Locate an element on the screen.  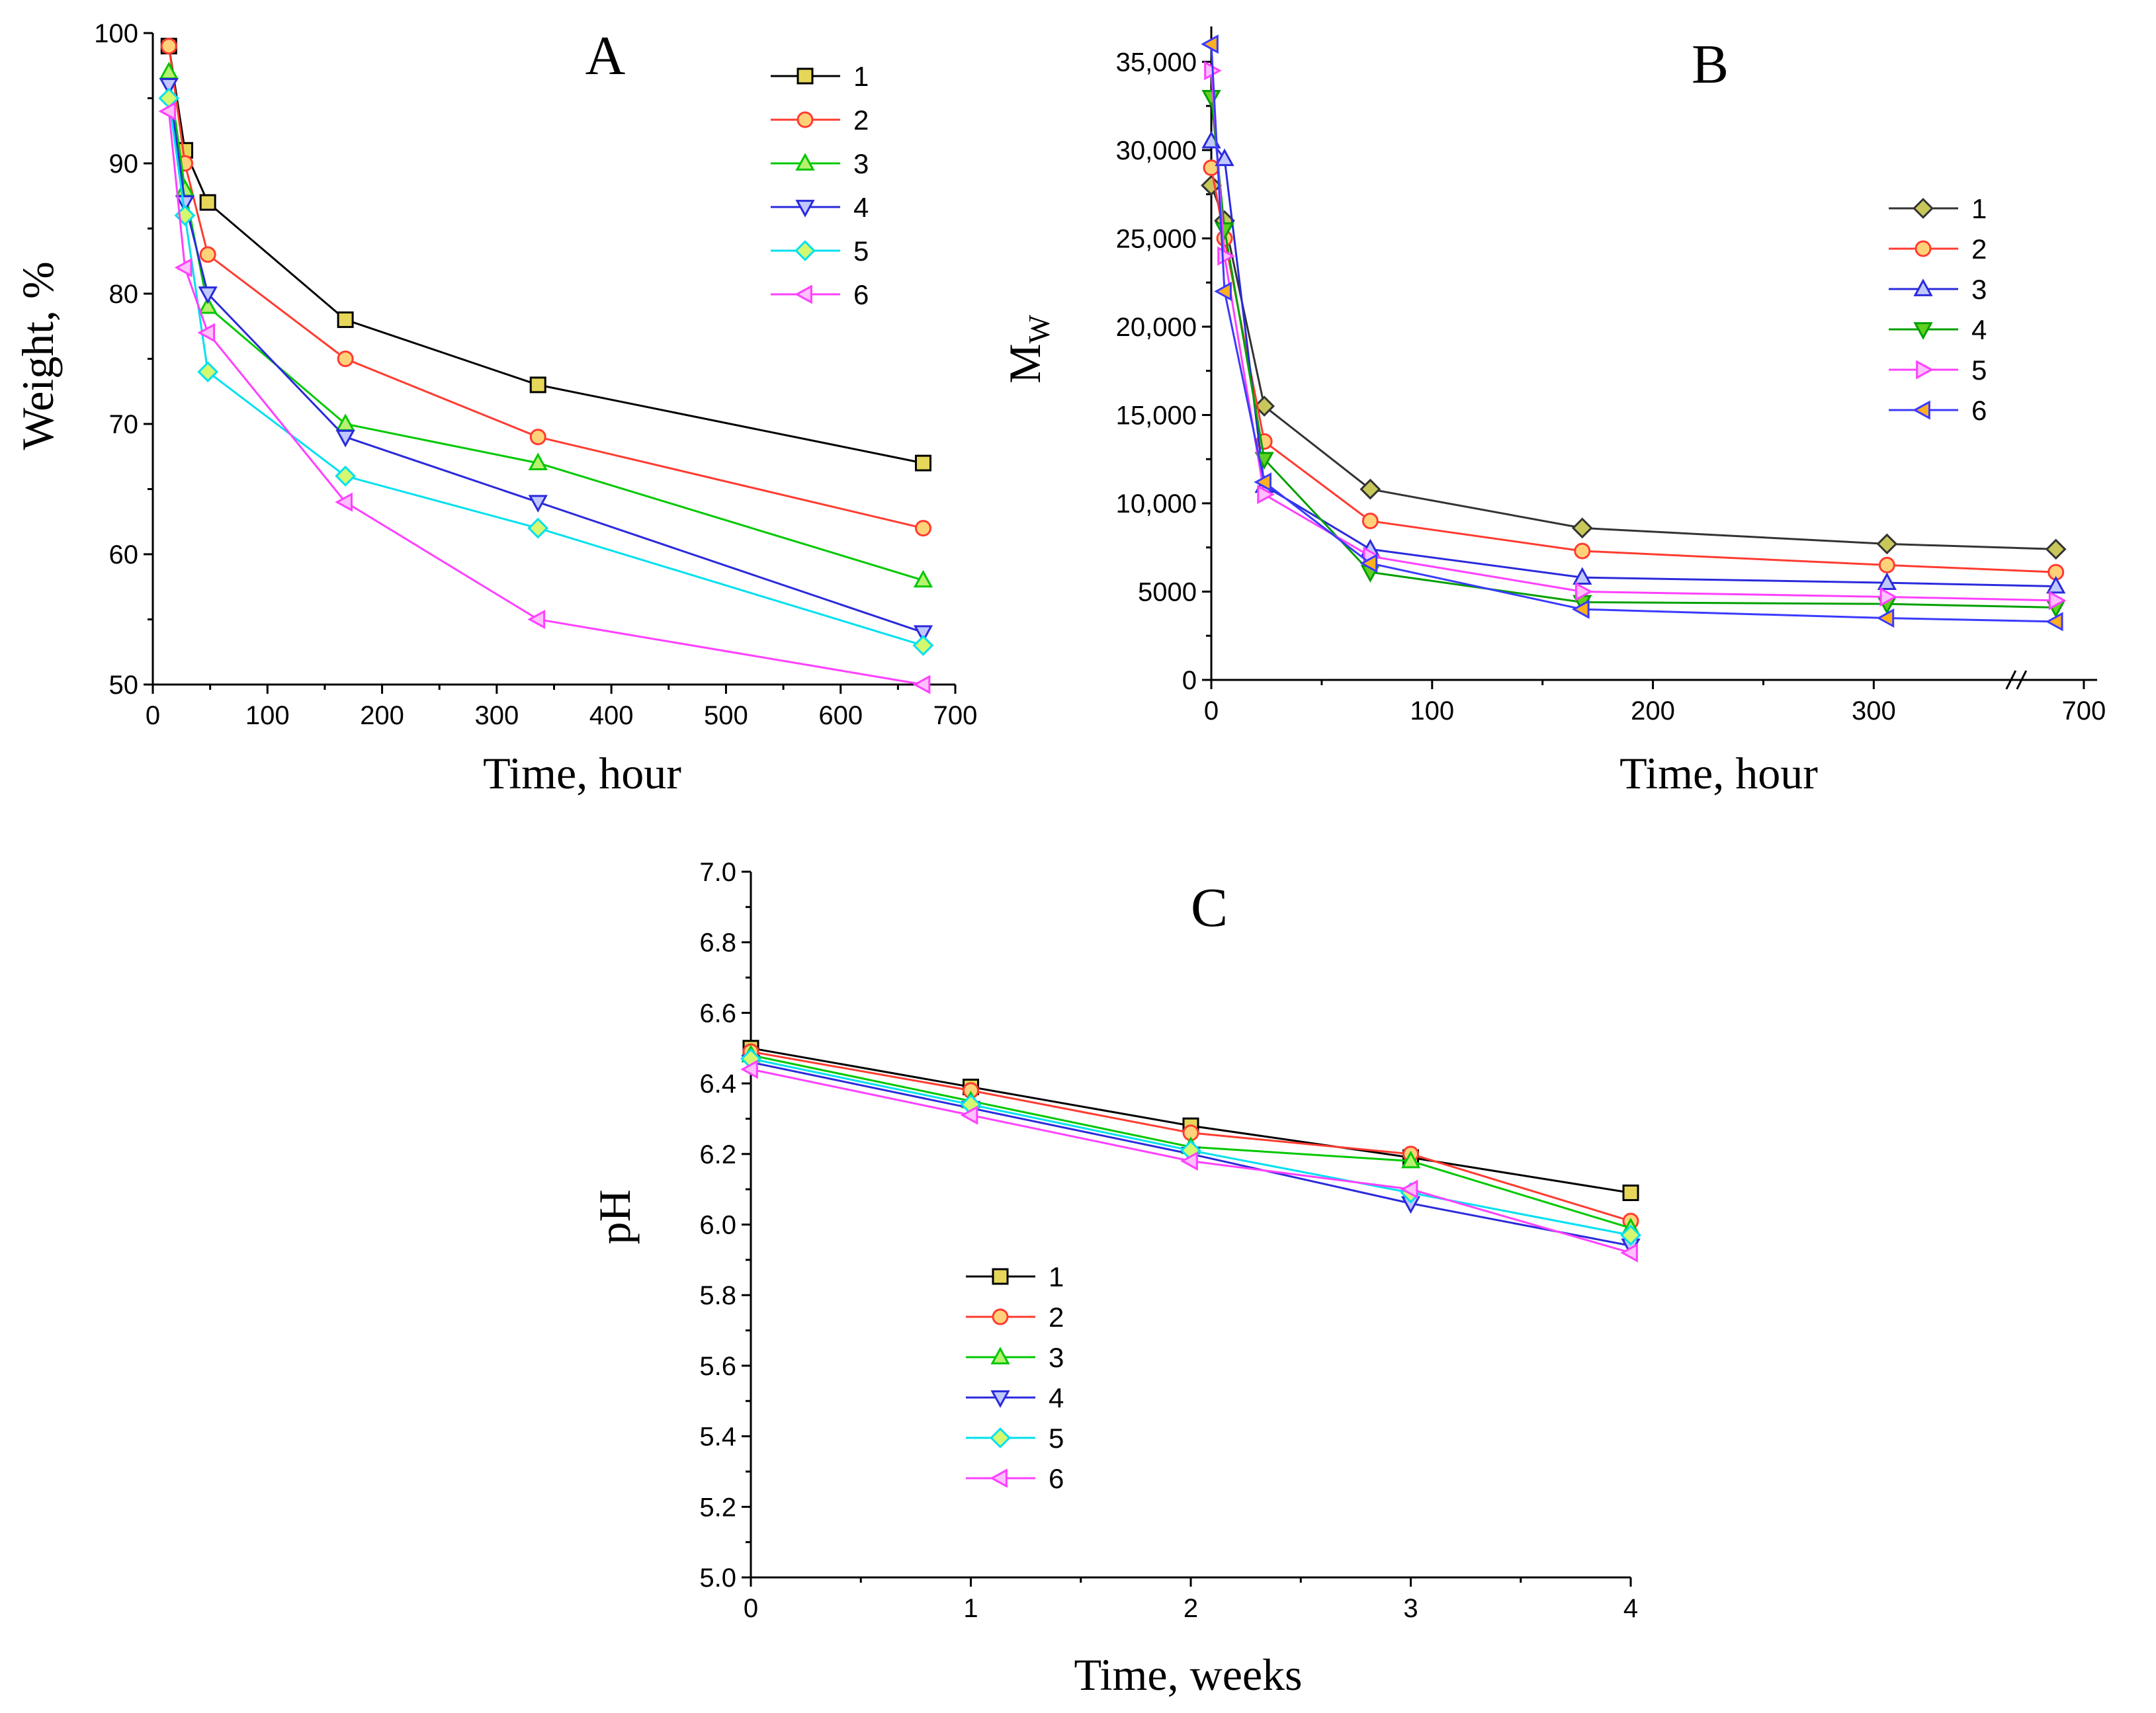
axis-frame is located at coordinates (553, 359).